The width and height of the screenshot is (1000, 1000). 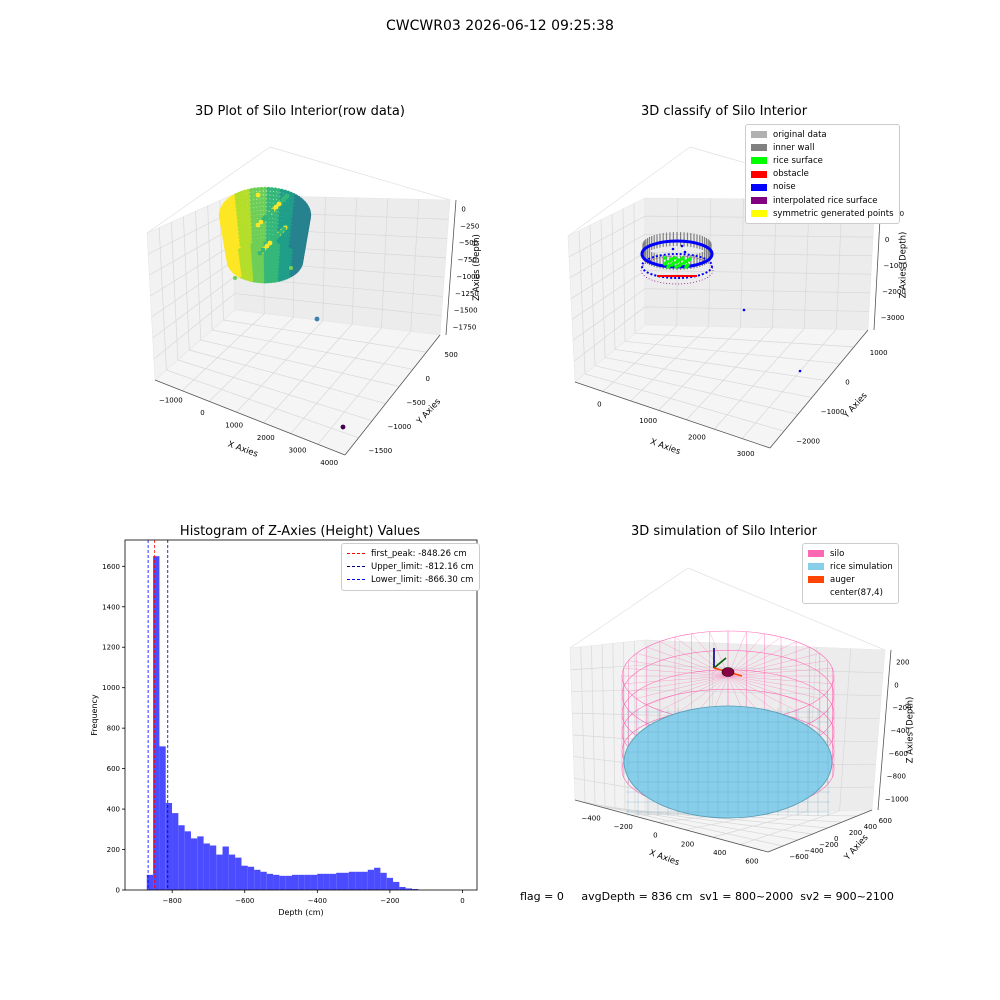 I want to click on sim-z-tick-label: 200, so click(x=902, y=662).